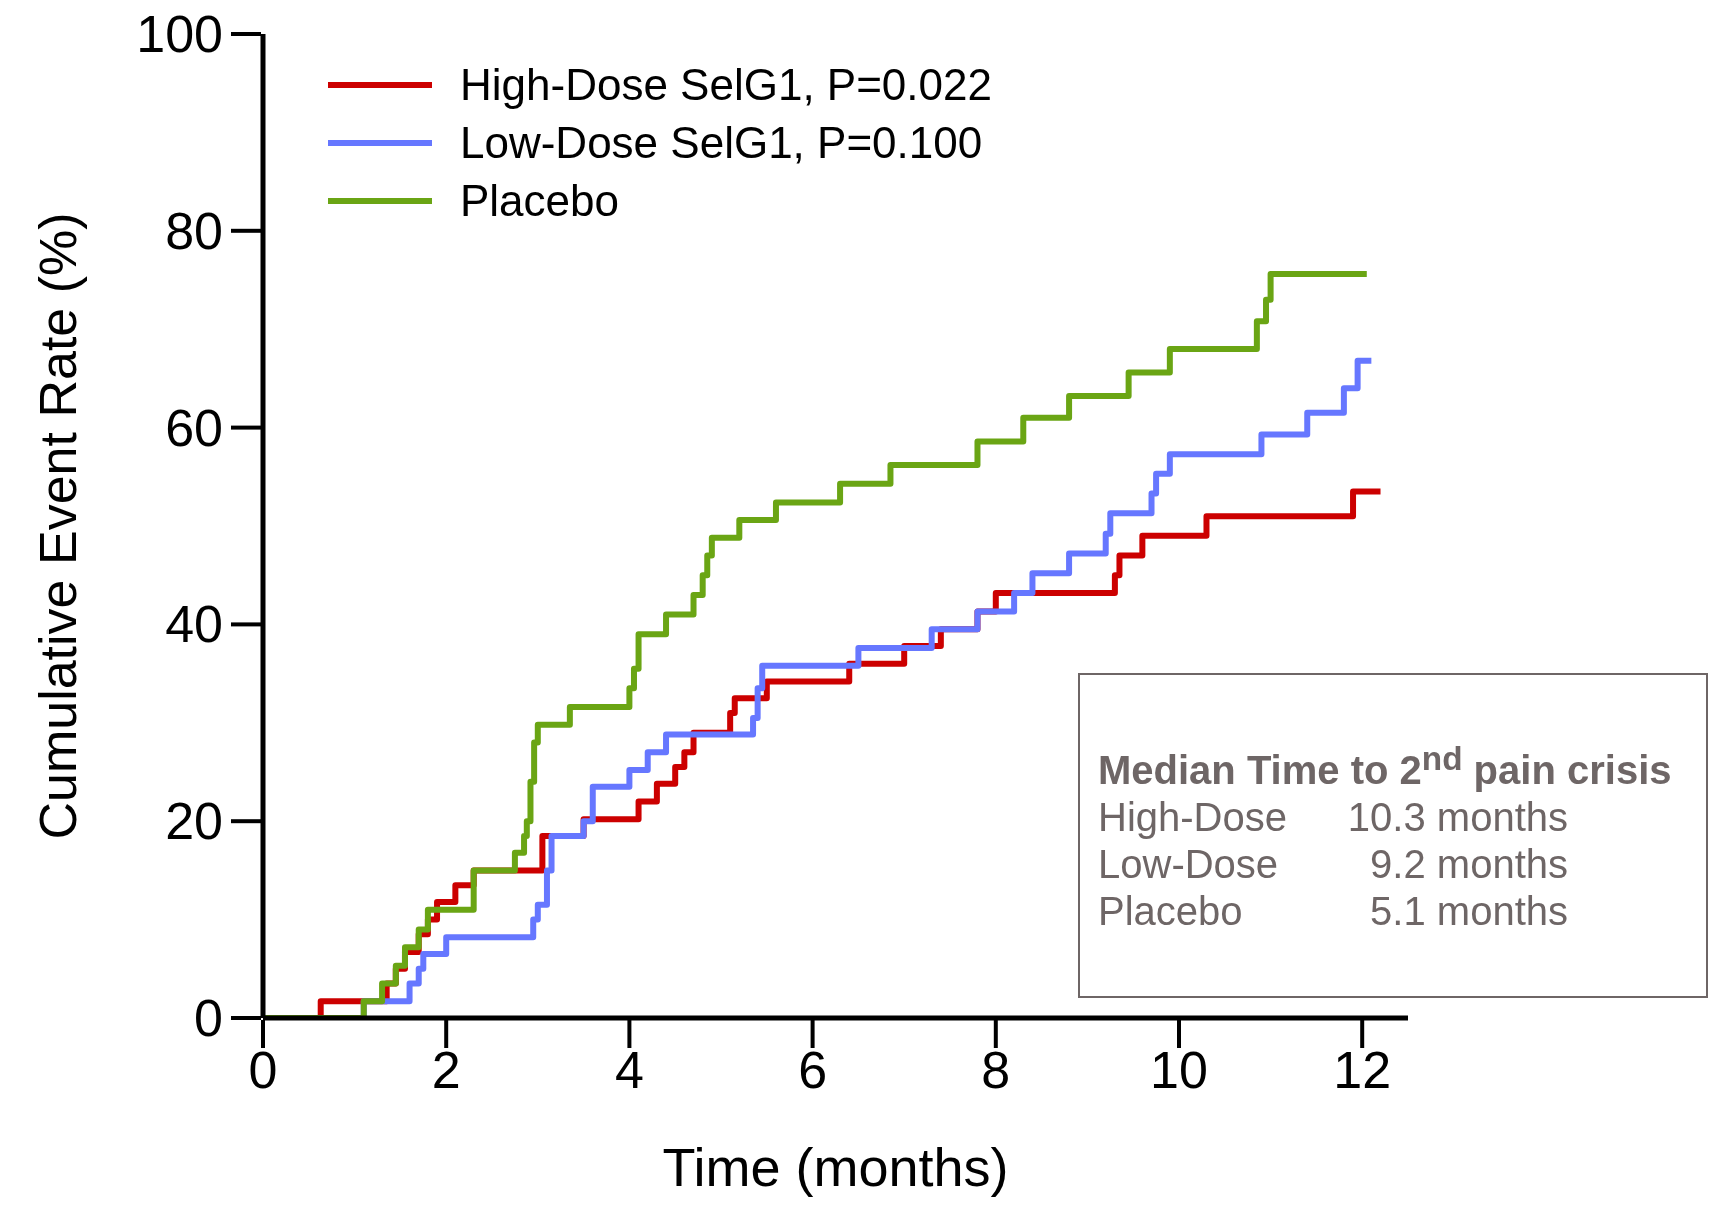 The image size is (1709, 1217). Describe the element at coordinates (721, 143) in the screenshot. I see `legend-label: Low-Dose SelG1, P=0.100` at that location.